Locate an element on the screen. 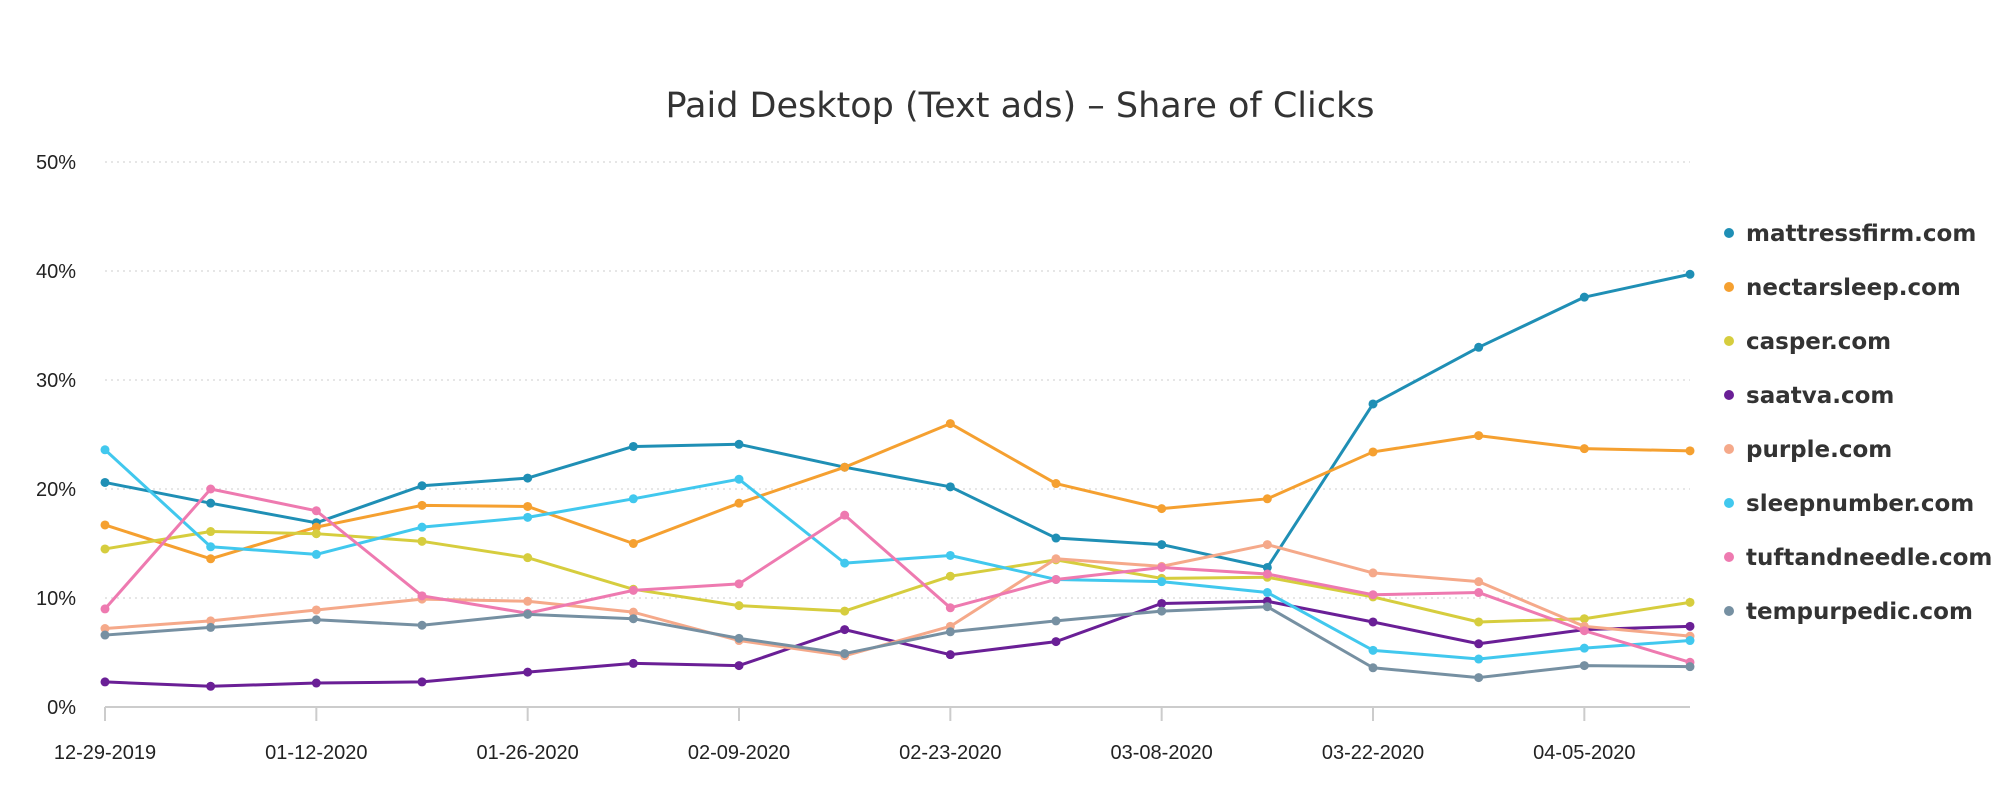 This screenshot has height=800, width=2000. legend-item: purple.com is located at coordinates (1808, 450).